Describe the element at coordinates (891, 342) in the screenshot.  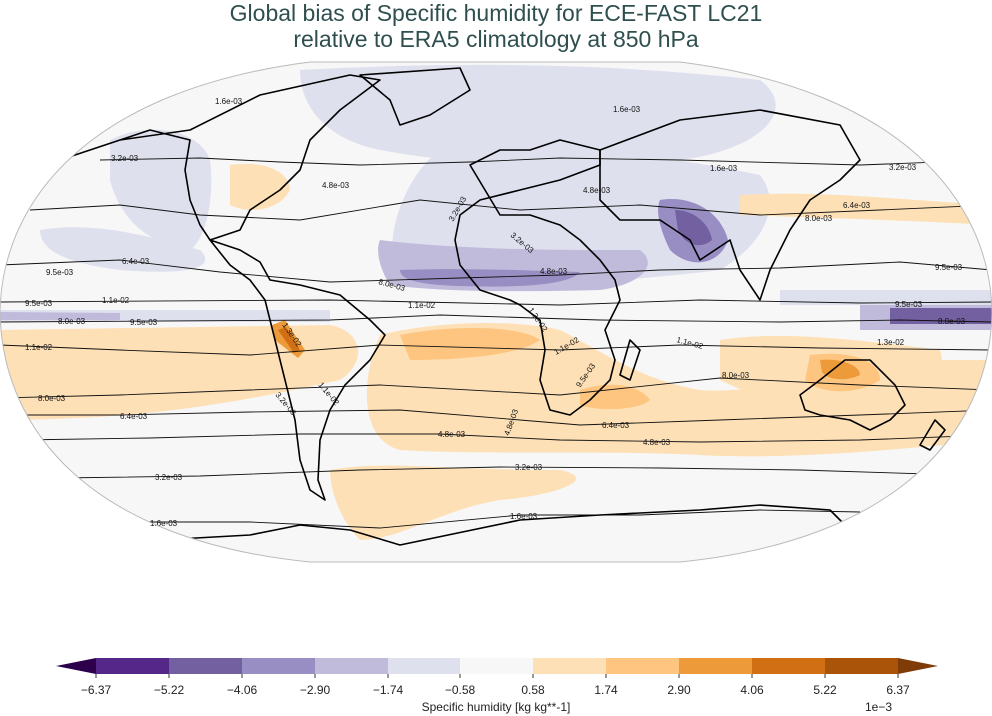
I see `svg-text: 1.3e-02` at that location.